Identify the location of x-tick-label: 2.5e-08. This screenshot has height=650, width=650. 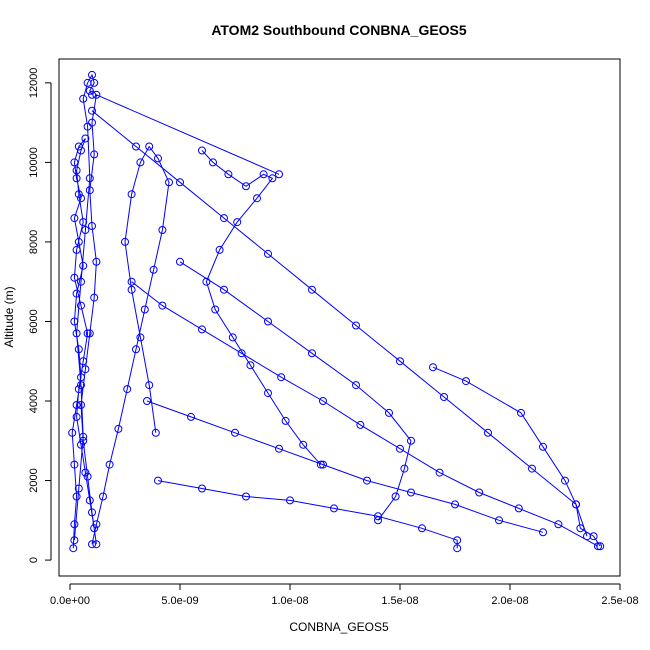
(619, 601).